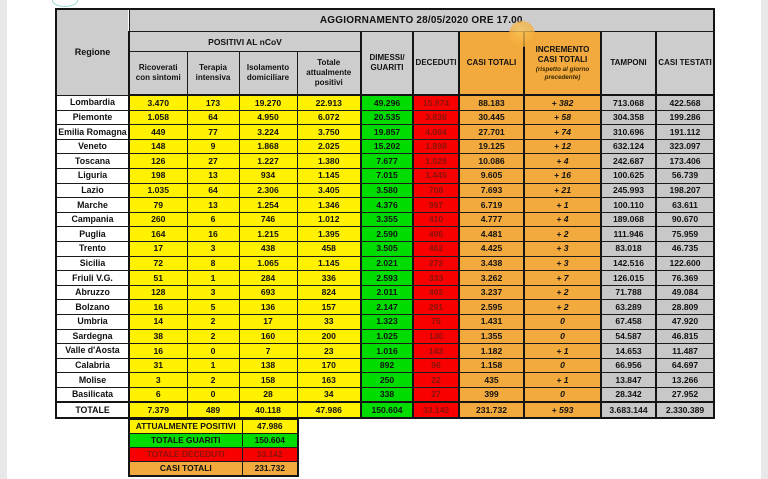 The width and height of the screenshot is (768, 479). What do you see at coordinates (764, 239) in the screenshot?
I see `right-edge-strip` at bounding box center [764, 239].